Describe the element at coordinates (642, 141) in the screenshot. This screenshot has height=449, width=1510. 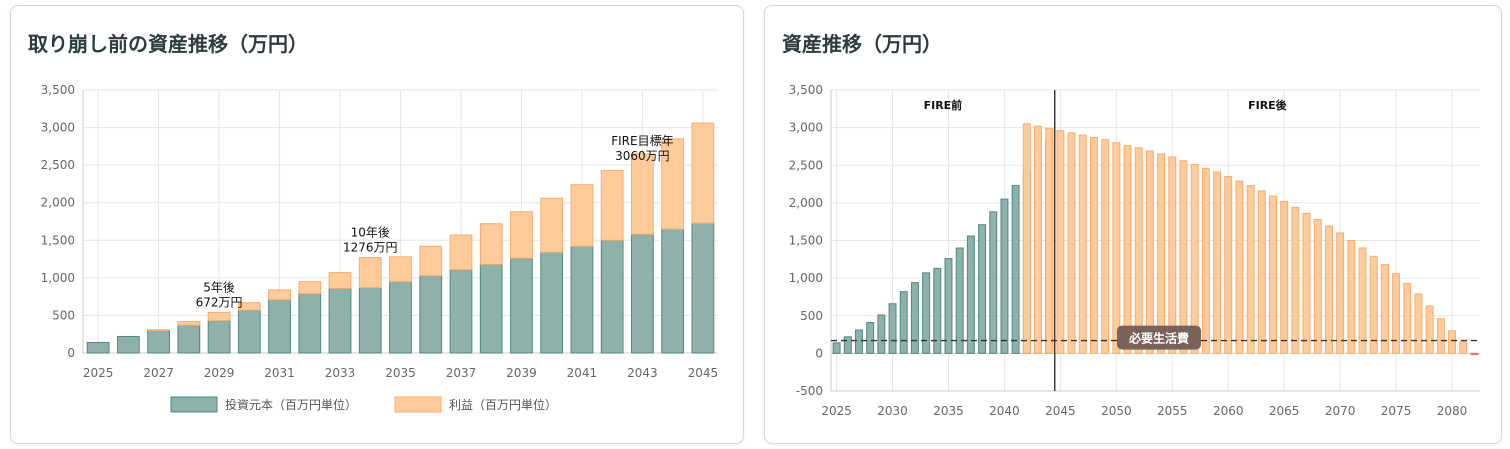
I see `annotation-label: FIRE目標年` at that location.